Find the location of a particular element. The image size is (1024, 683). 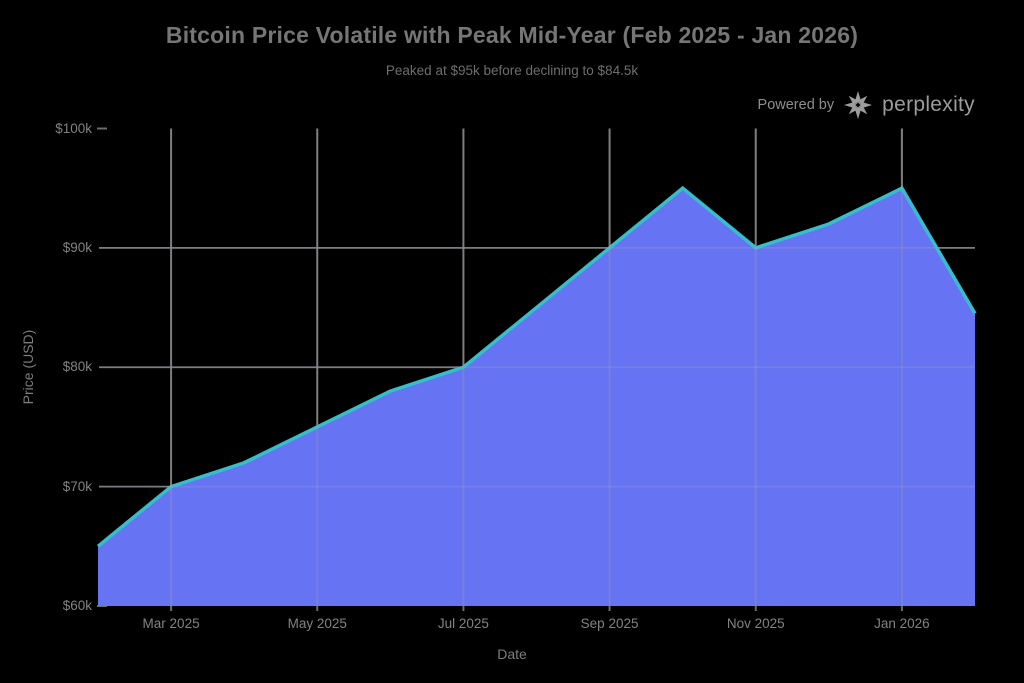

x-tick-label: Jan 2026 is located at coordinates (902, 623).